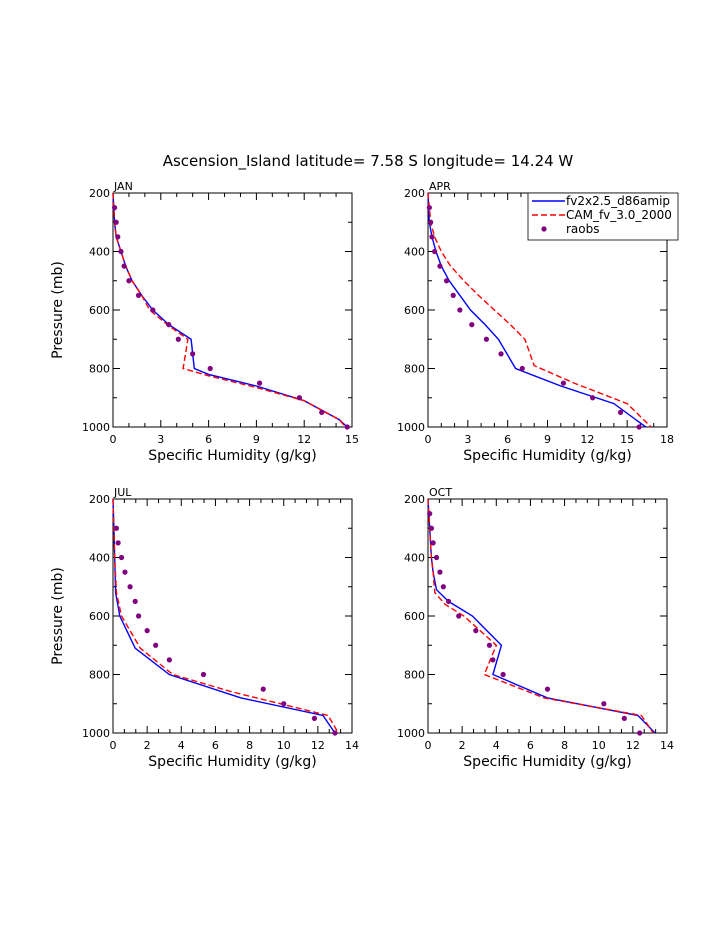 Image resolution: width=723 pixels, height=935 pixels. Describe the element at coordinates (122, 492) in the screenshot. I see `panel-label: JUL` at that location.